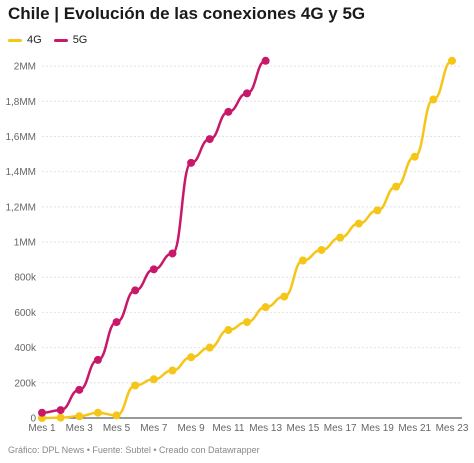 The width and height of the screenshot is (474, 463). Describe the element at coordinates (25, 313) in the screenshot. I see `y-tick-label: 600k` at that location.